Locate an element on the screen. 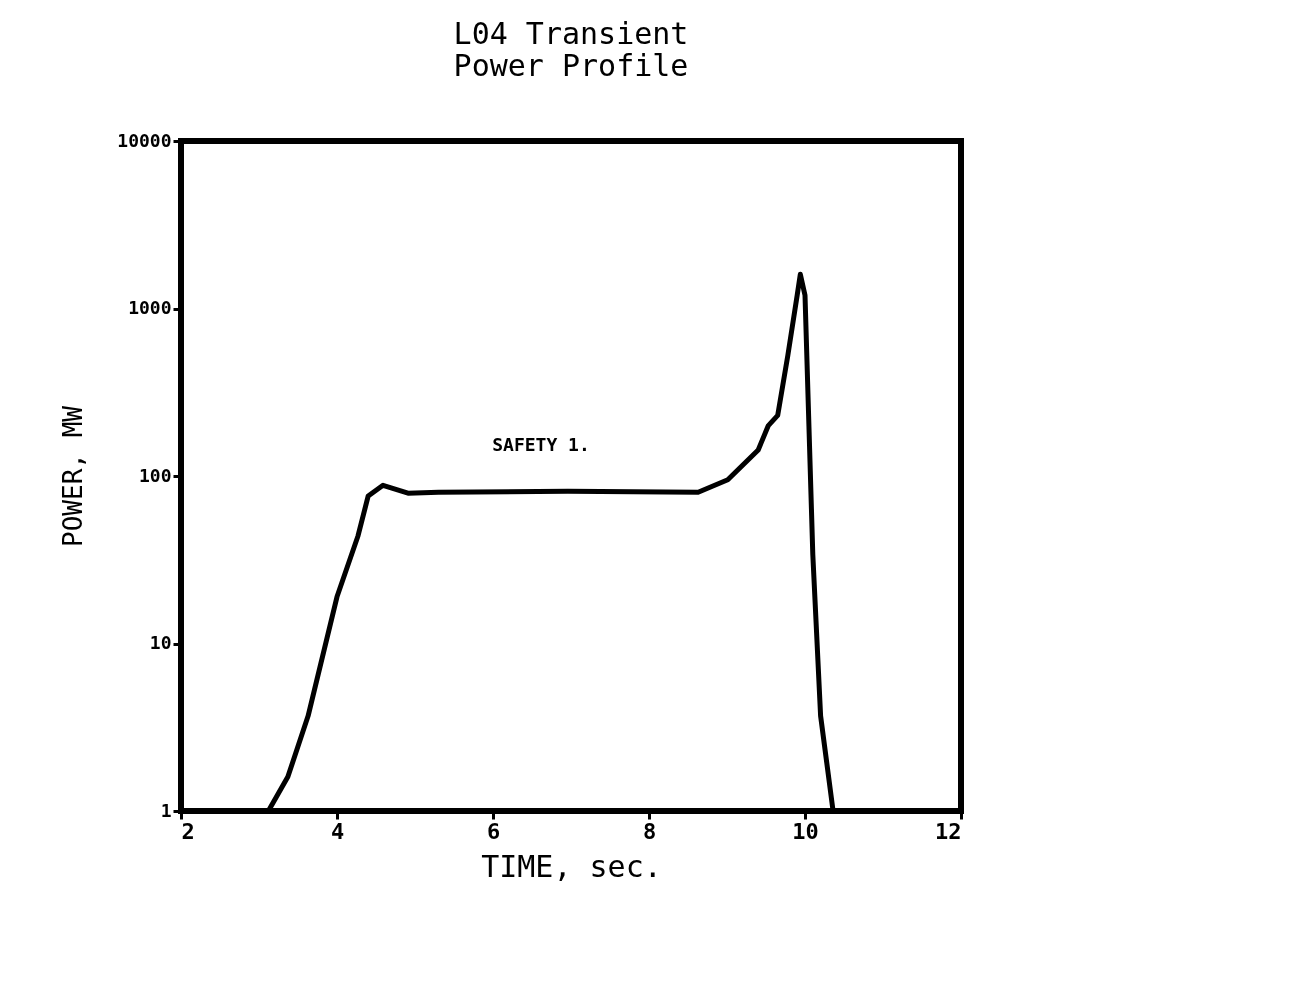 The width and height of the screenshot is (1291, 1001). y-tick-label: 1000 is located at coordinates (150, 307).